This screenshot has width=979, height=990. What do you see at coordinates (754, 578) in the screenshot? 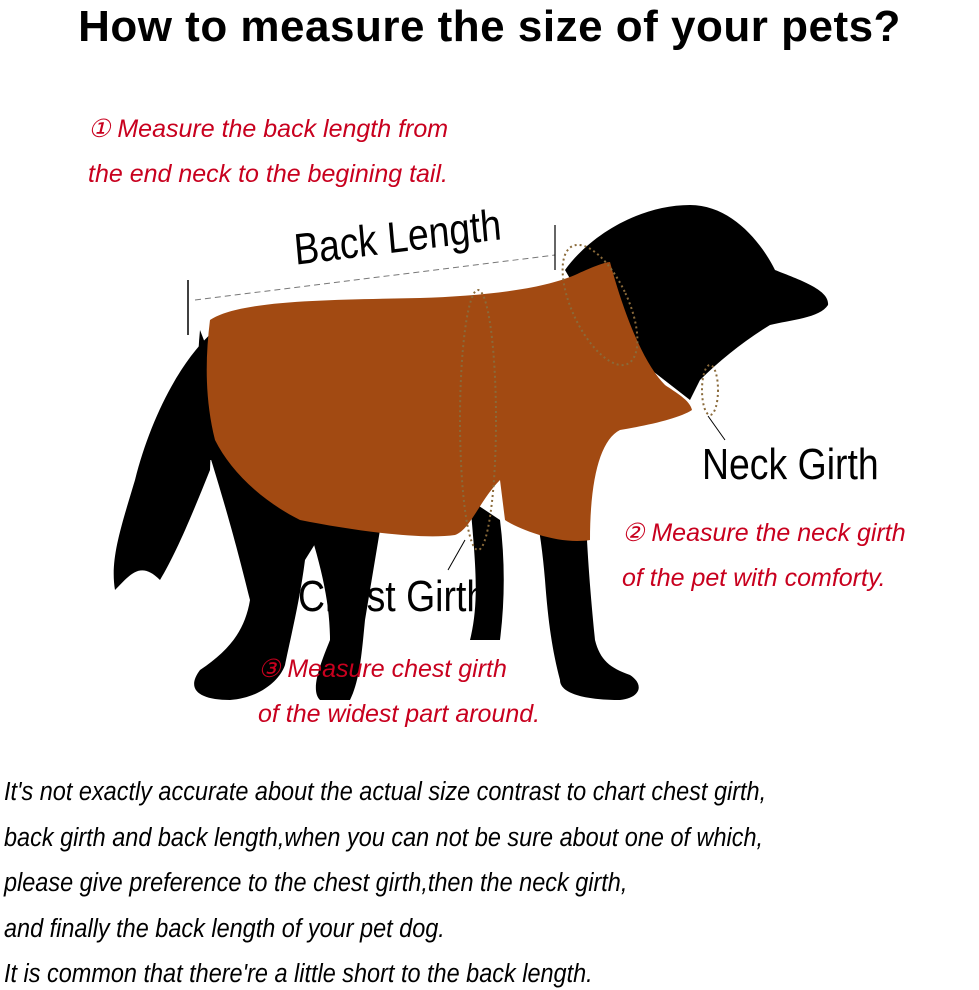
I see `instruction-line: of the pet with comforty.` at bounding box center [754, 578].